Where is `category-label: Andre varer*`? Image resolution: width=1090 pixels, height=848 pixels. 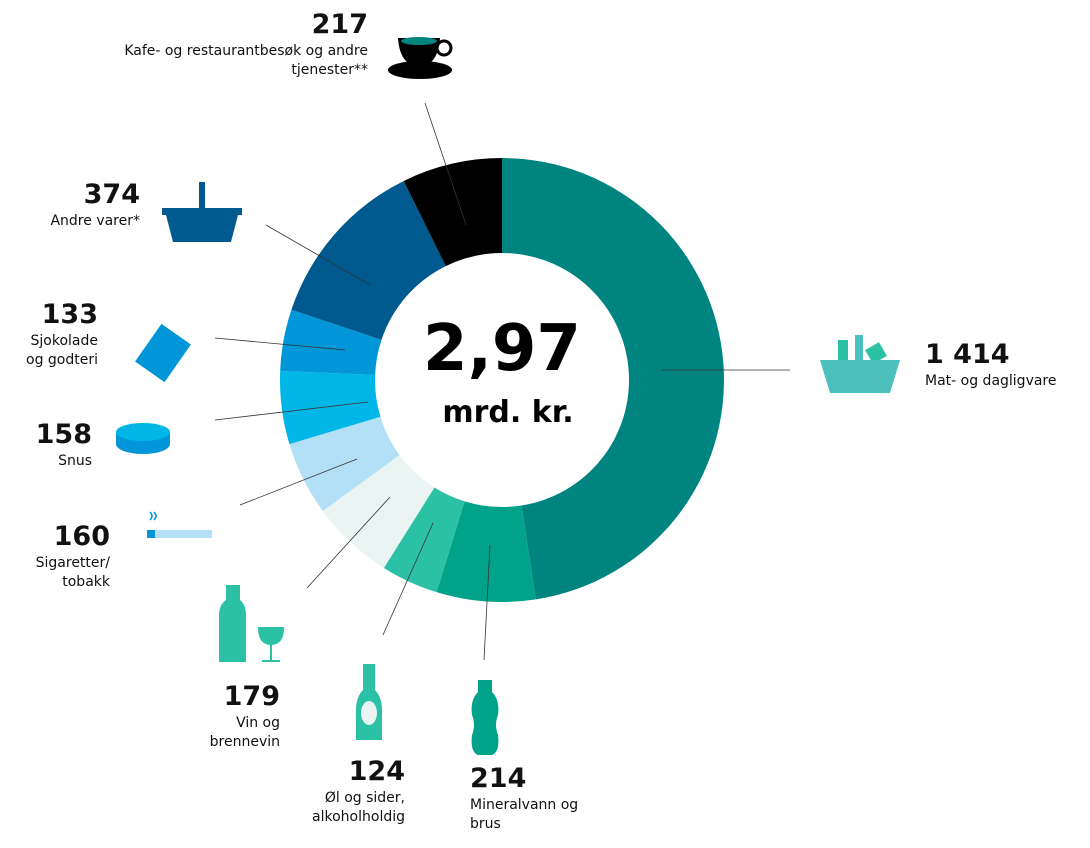
category-label: Andre varer* is located at coordinates (95, 221).